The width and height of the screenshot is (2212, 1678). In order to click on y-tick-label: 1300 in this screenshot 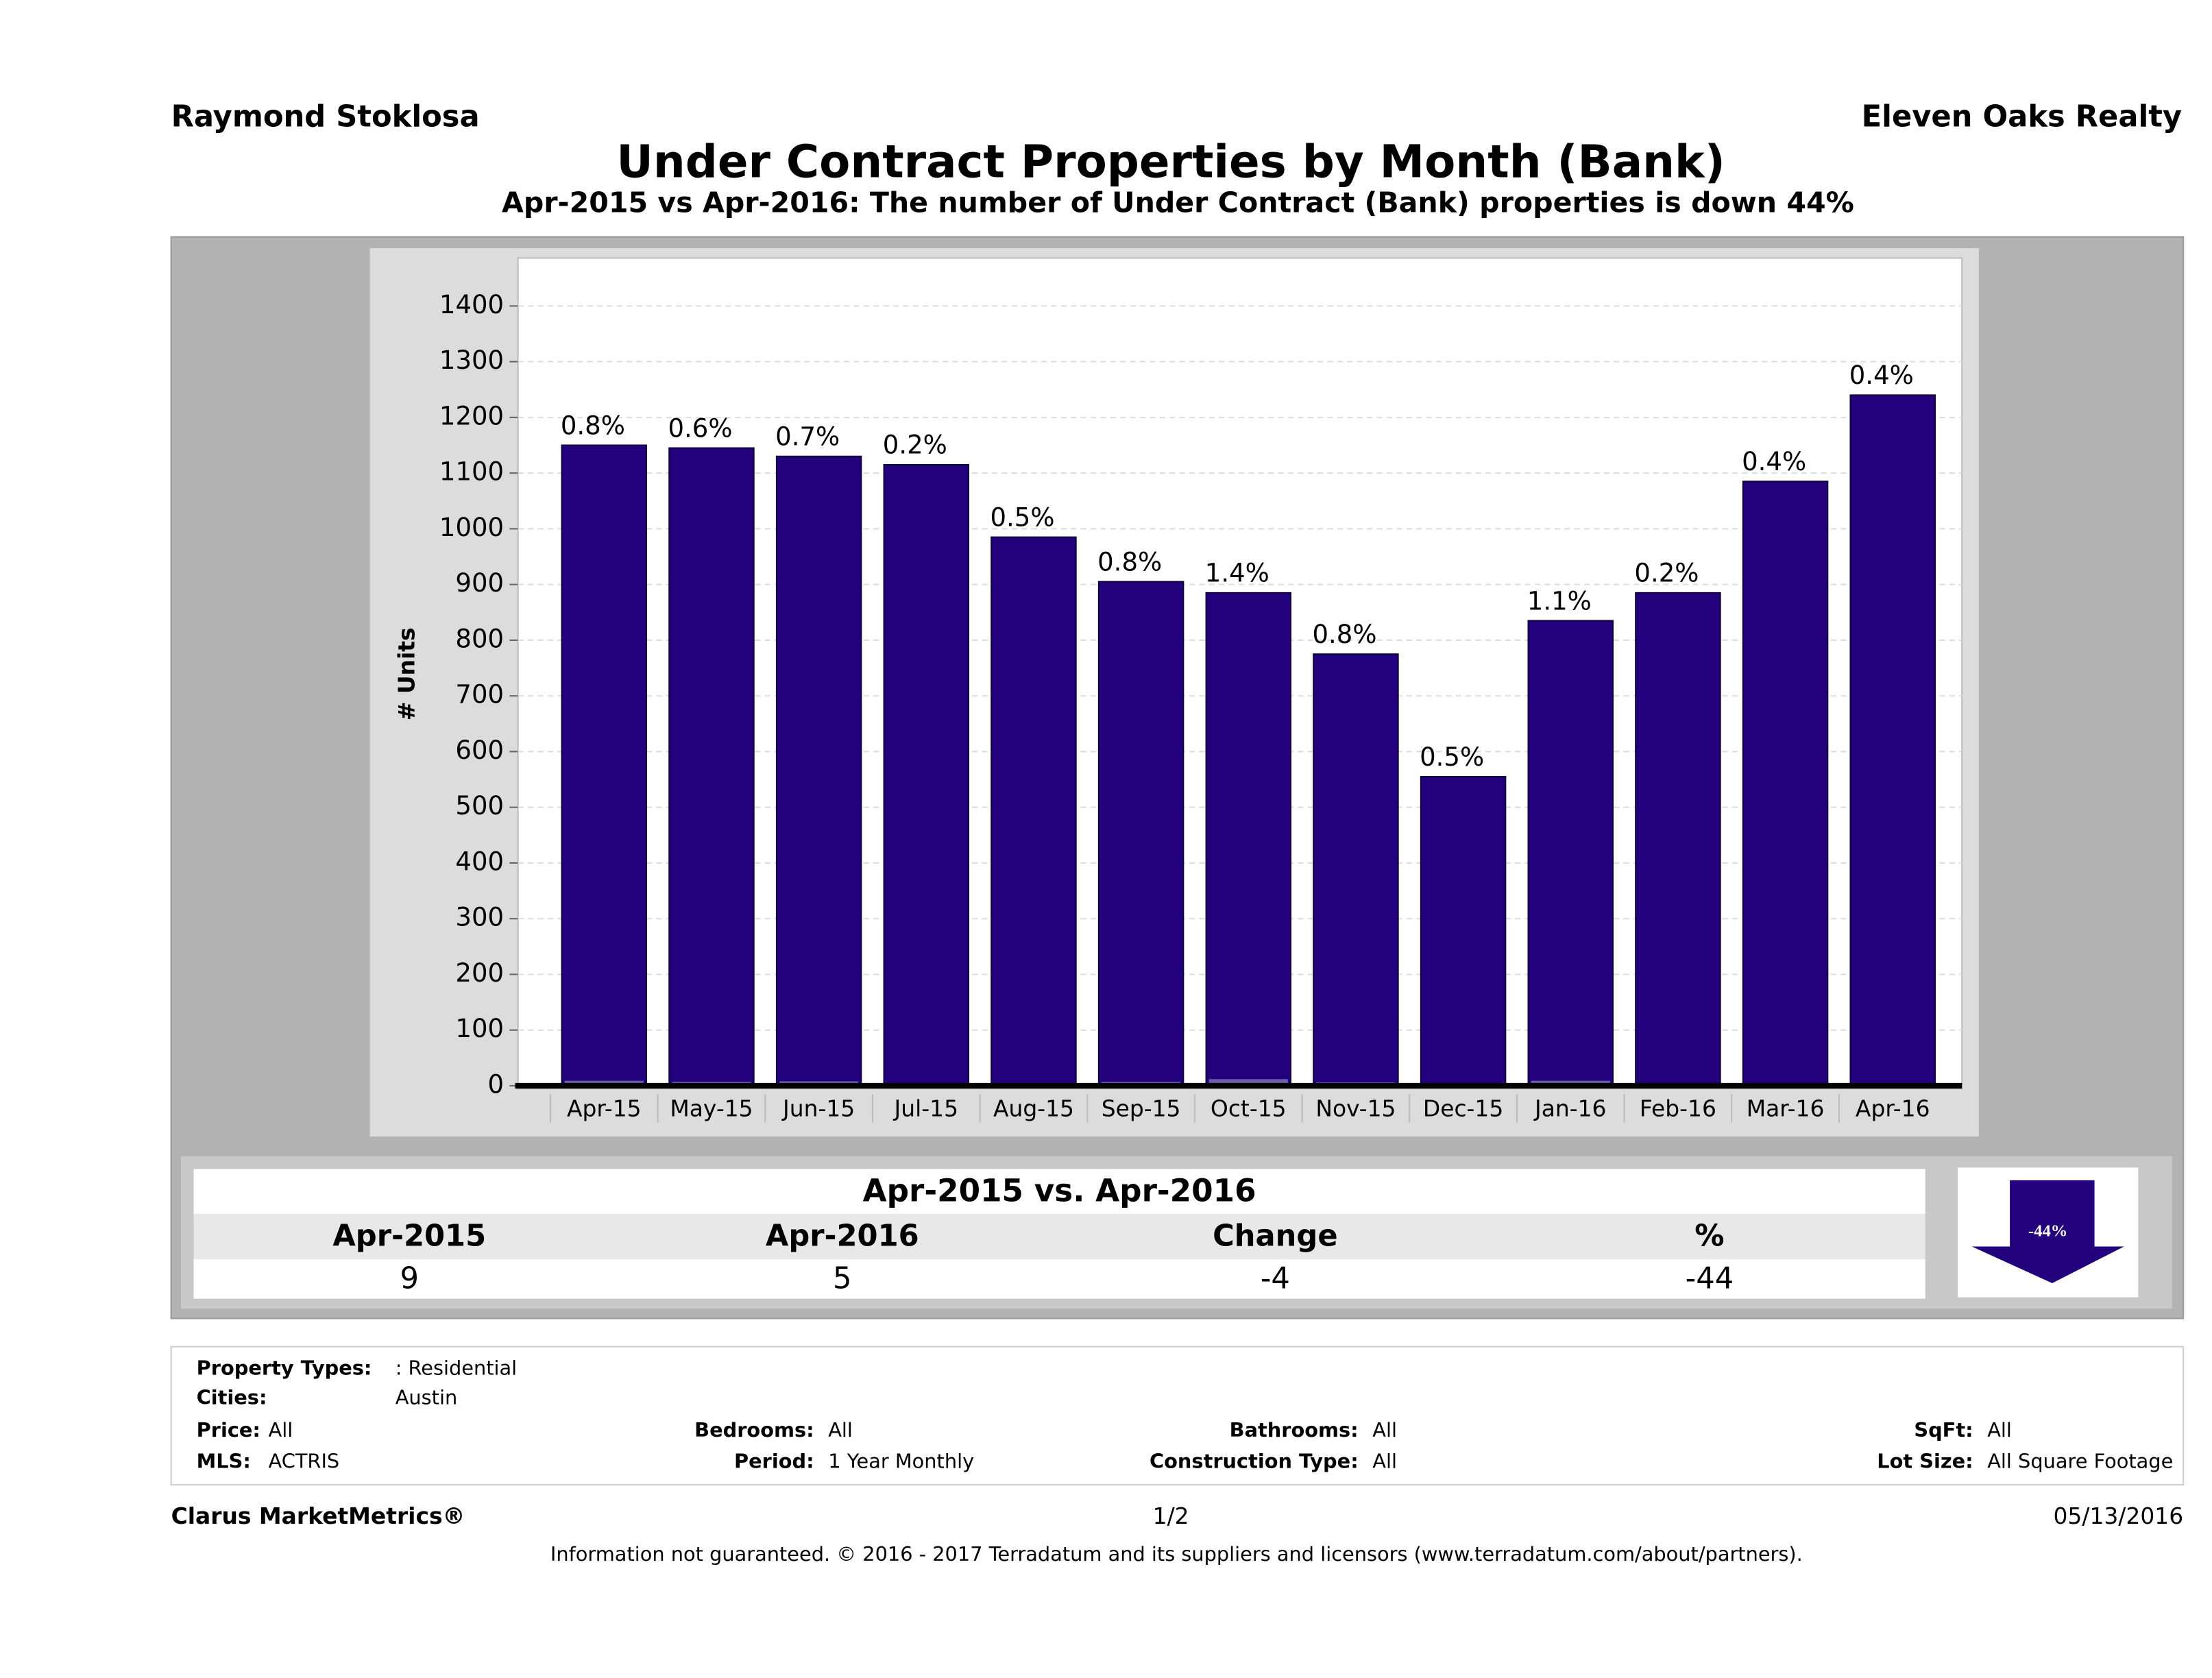, I will do `click(472, 360)`.